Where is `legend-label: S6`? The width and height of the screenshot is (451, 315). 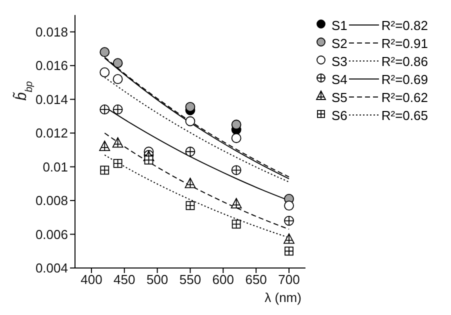 legend-label: S6 is located at coordinates (339, 115).